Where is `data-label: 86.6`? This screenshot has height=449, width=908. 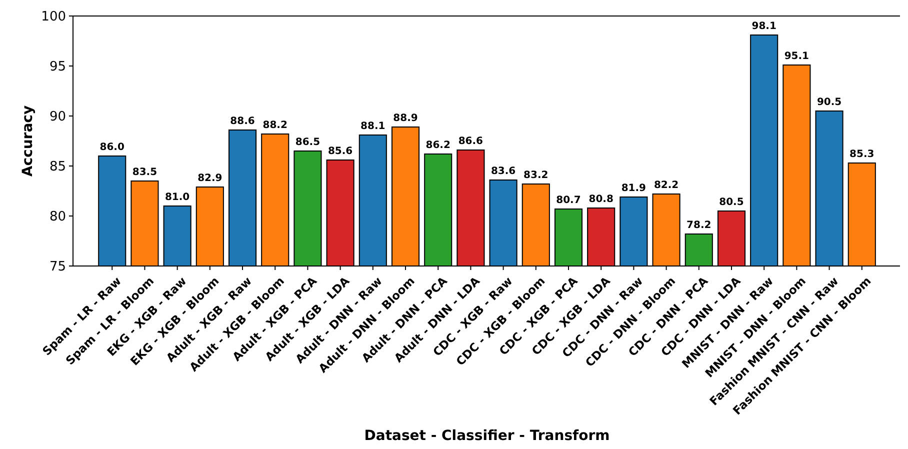 data-label: 86.6 is located at coordinates (471, 141).